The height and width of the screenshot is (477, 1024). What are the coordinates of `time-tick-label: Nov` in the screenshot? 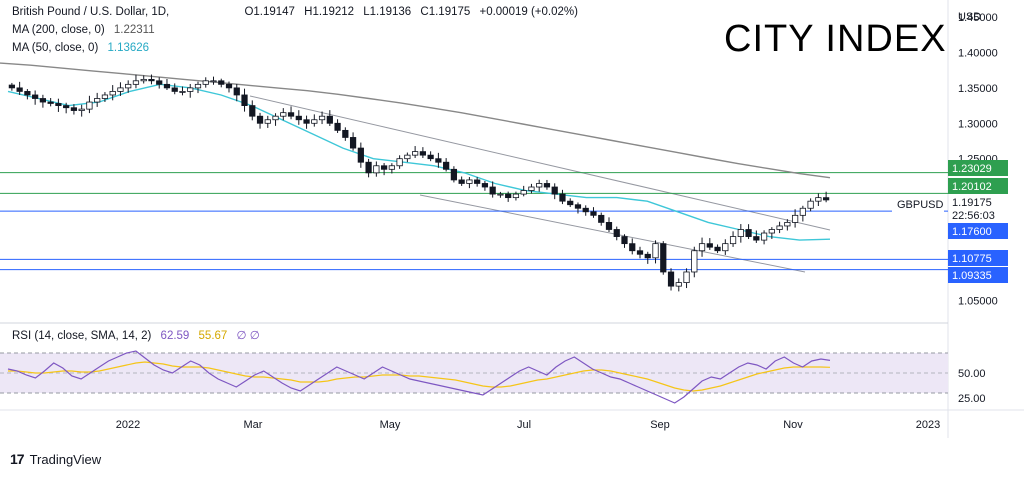 It's located at (793, 425).